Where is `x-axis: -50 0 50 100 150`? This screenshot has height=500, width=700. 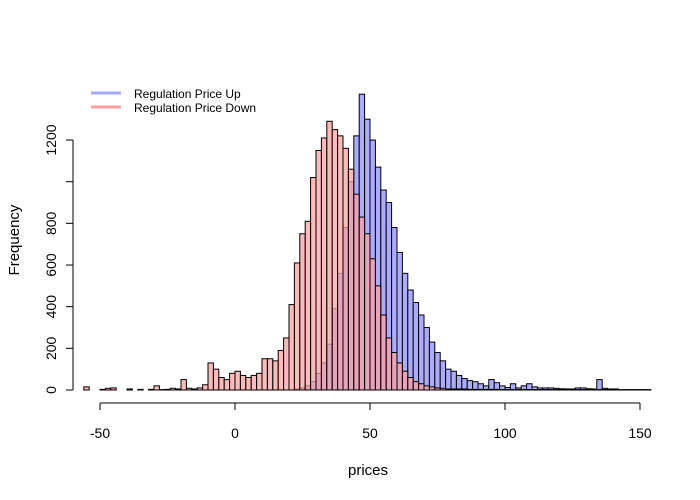
x-axis: -50 0 50 100 150 is located at coordinates (371, 421).